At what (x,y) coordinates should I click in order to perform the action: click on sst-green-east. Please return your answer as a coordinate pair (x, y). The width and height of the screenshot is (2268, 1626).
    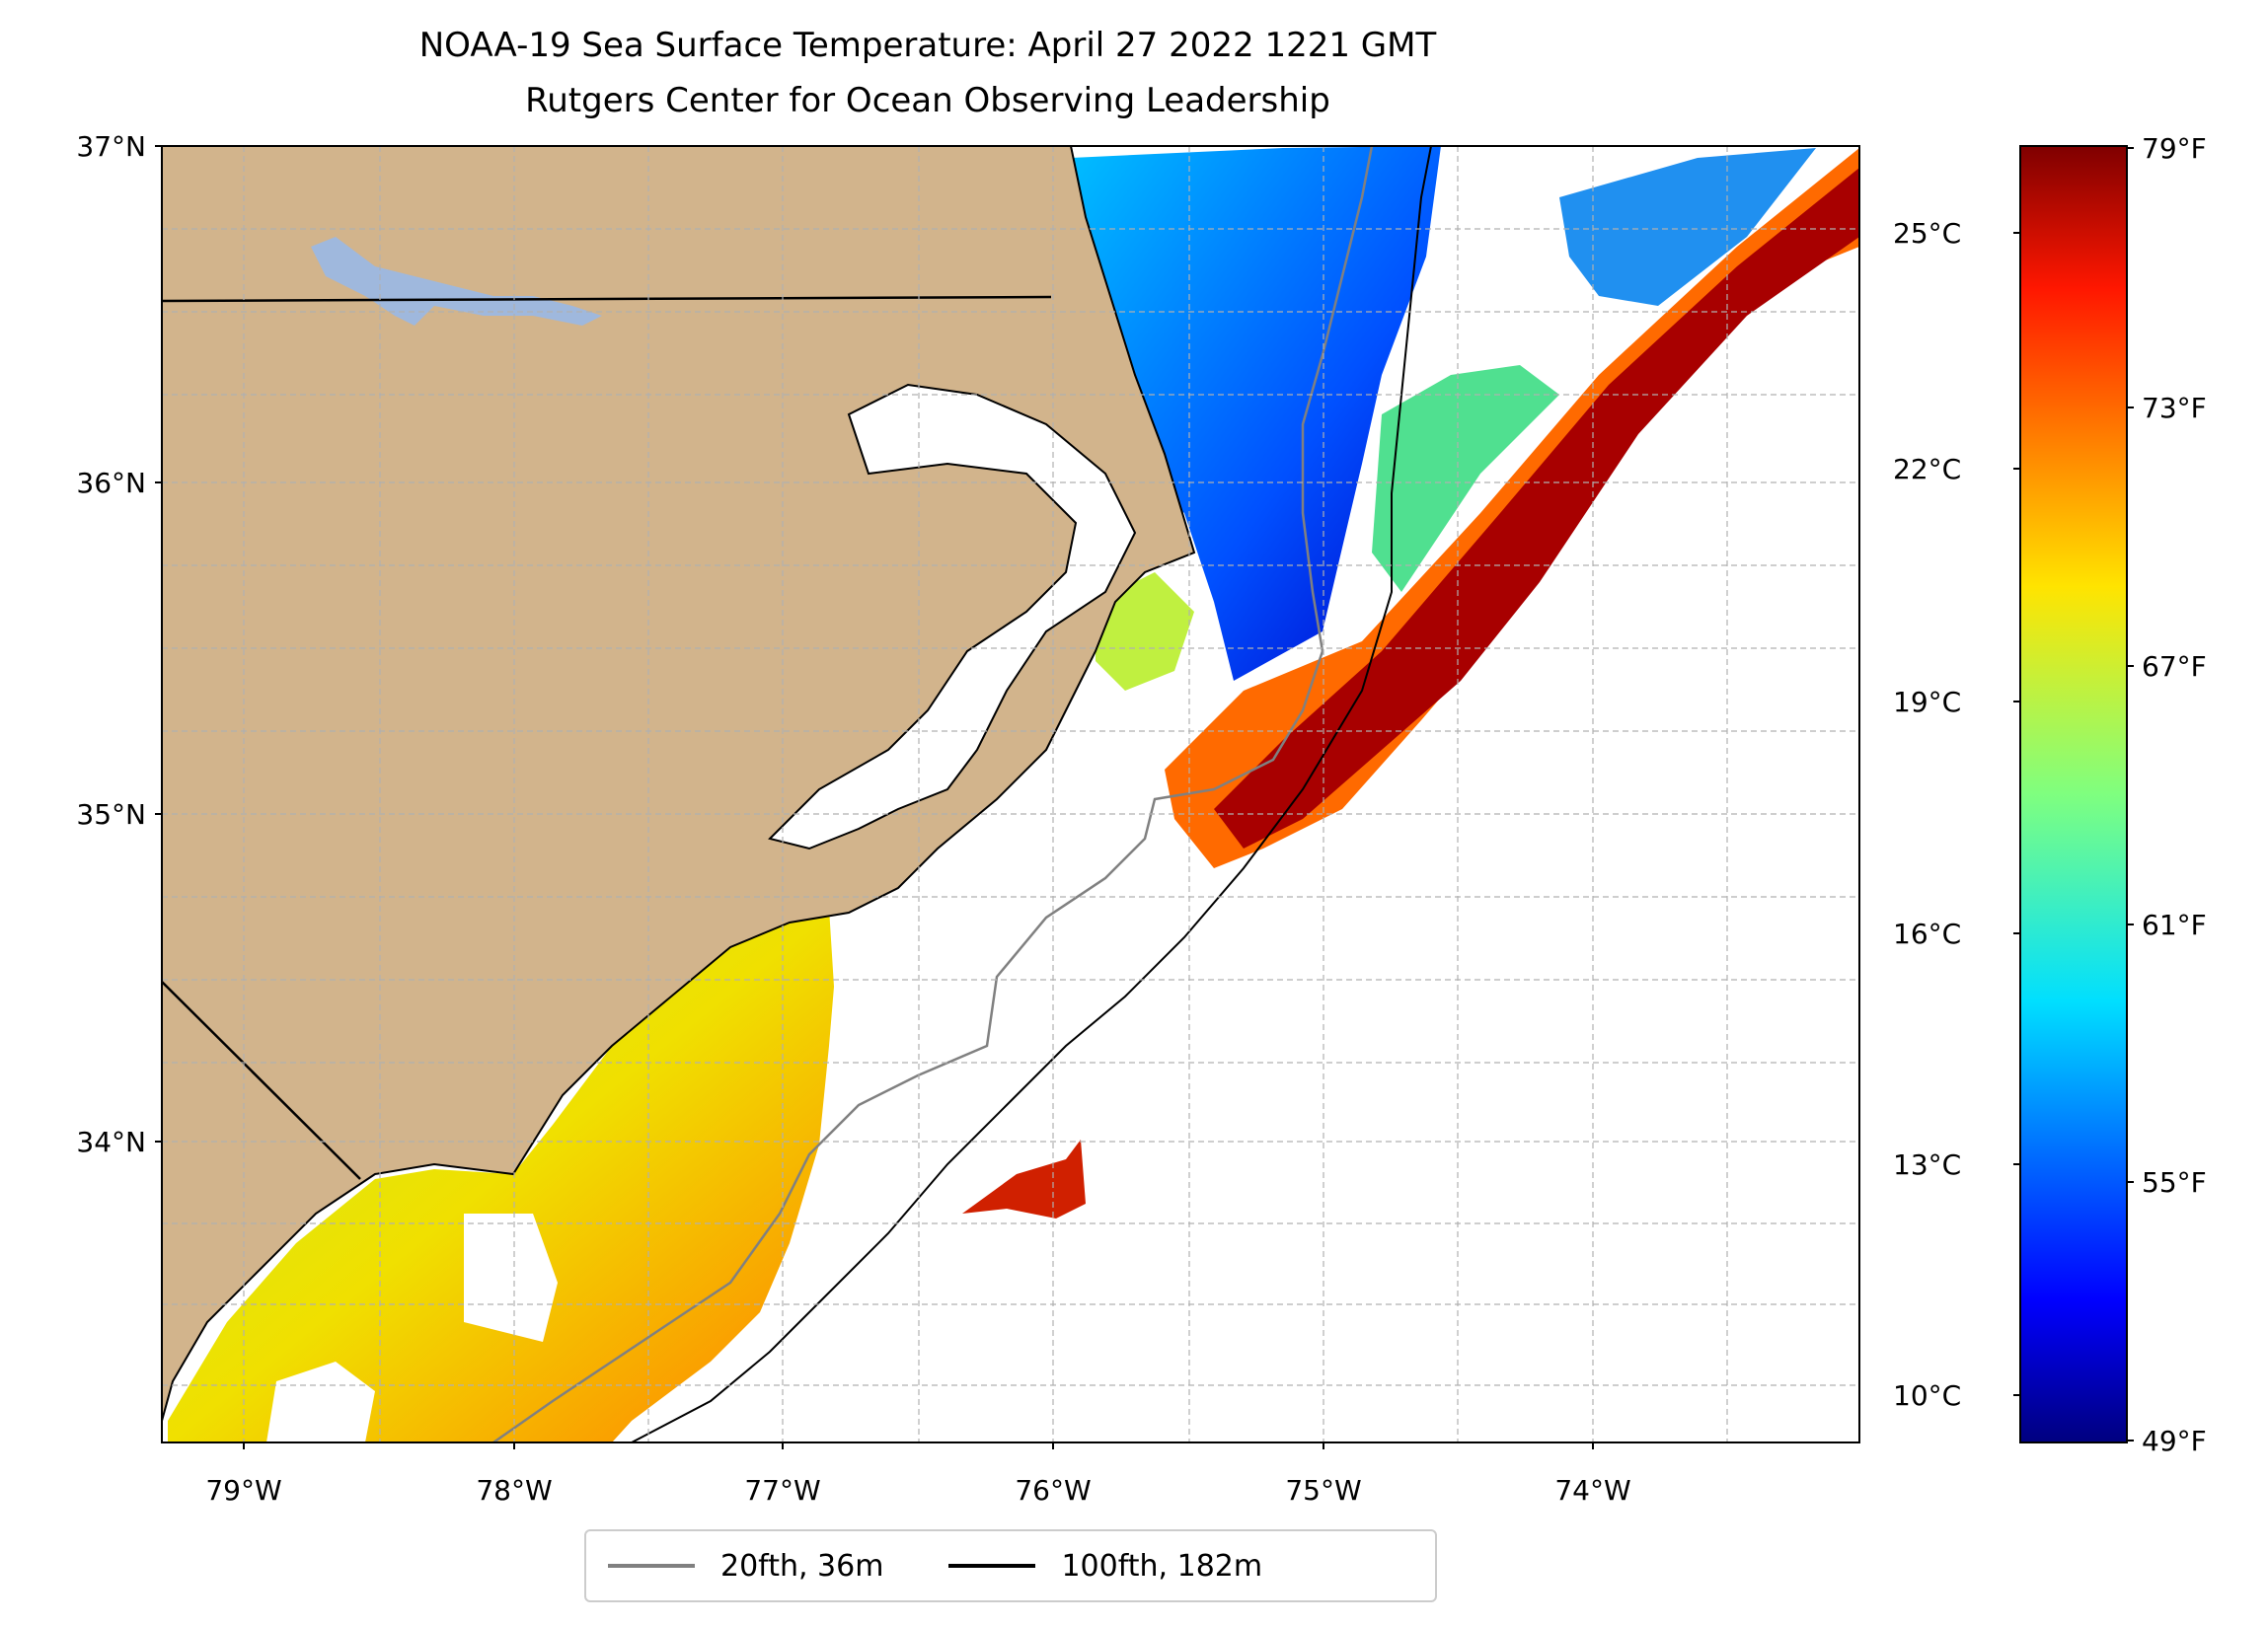
    Looking at the image, I should click on (1466, 478).